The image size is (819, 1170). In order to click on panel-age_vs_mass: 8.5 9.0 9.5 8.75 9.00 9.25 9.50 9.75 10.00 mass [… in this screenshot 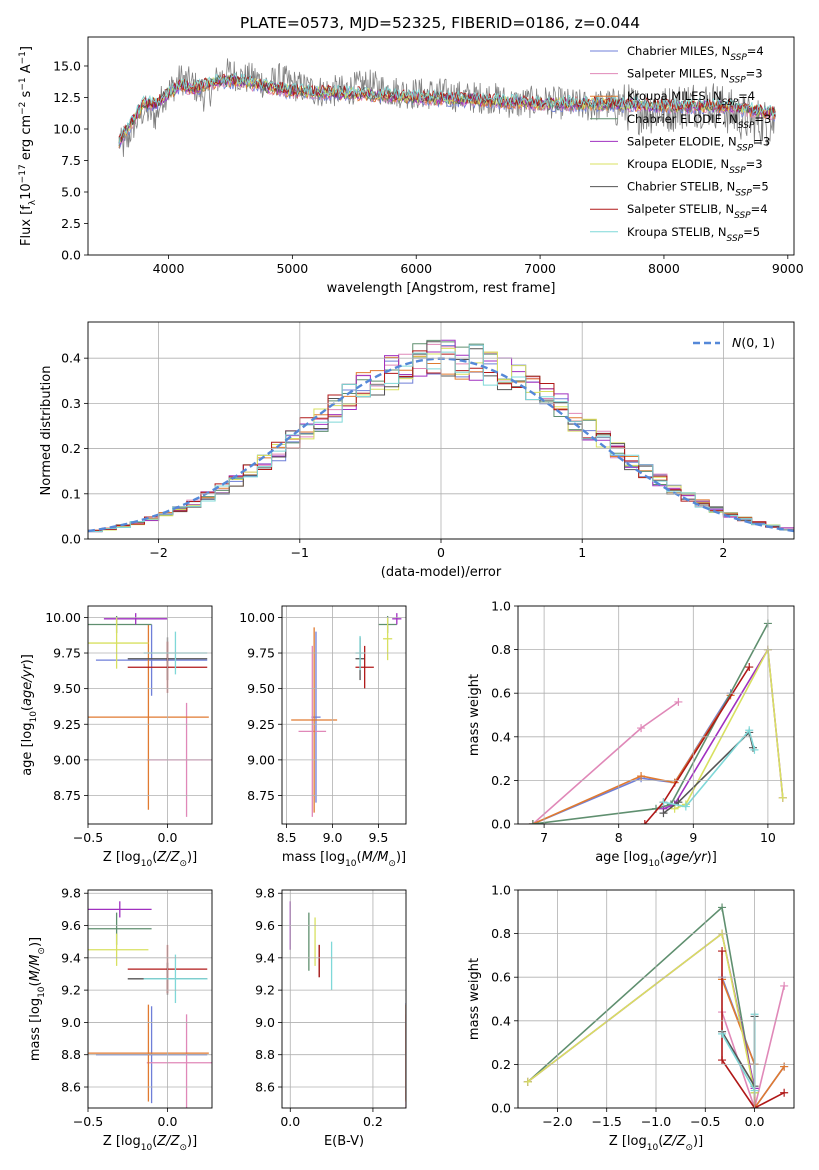, I will do `click(323, 737)`.